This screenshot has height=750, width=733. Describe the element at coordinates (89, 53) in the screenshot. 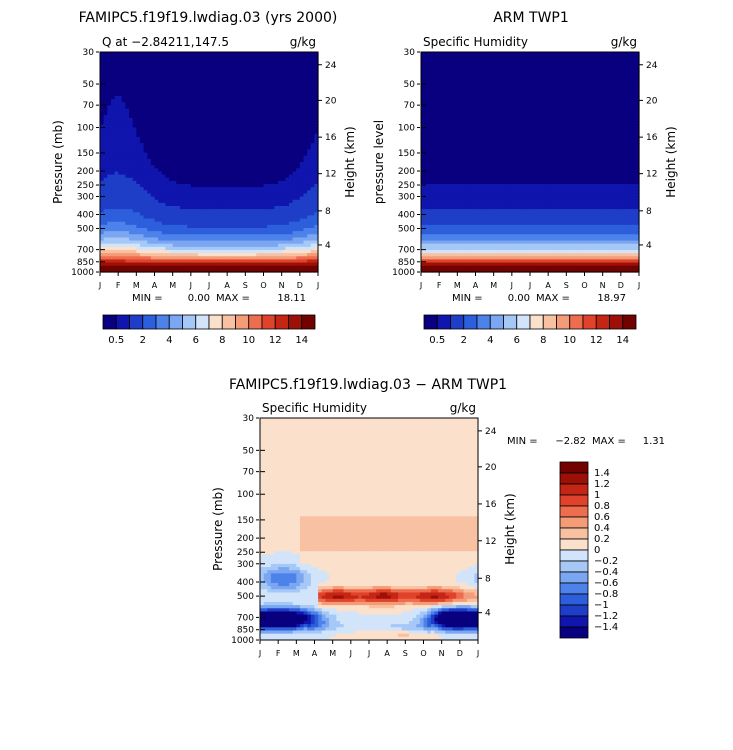

I see `y-tick-label: 30` at that location.